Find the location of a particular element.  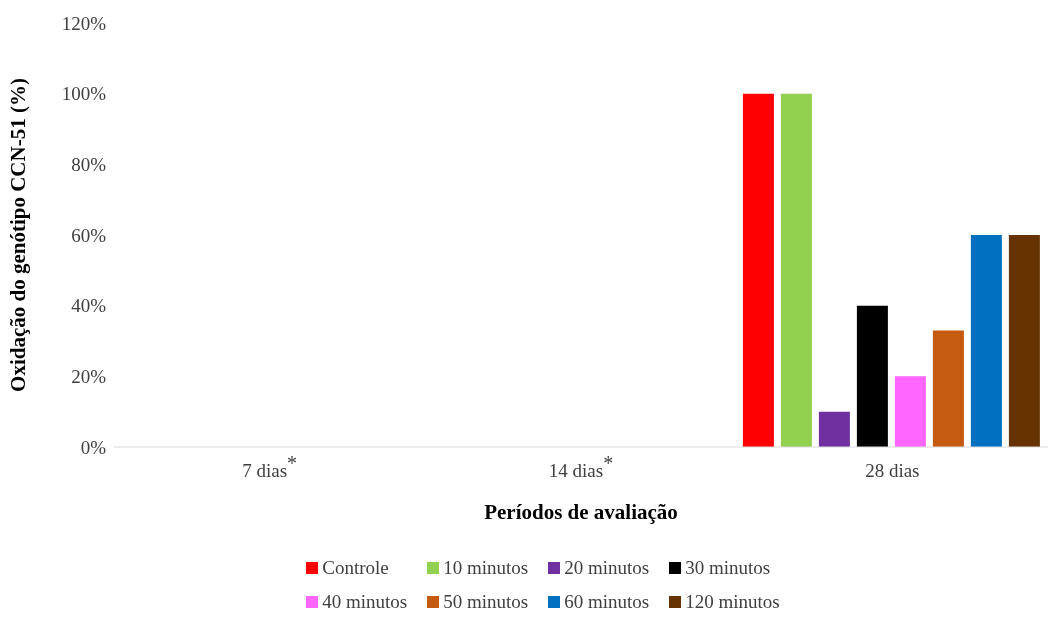

y-tick-label: 100% is located at coordinates (84, 94).